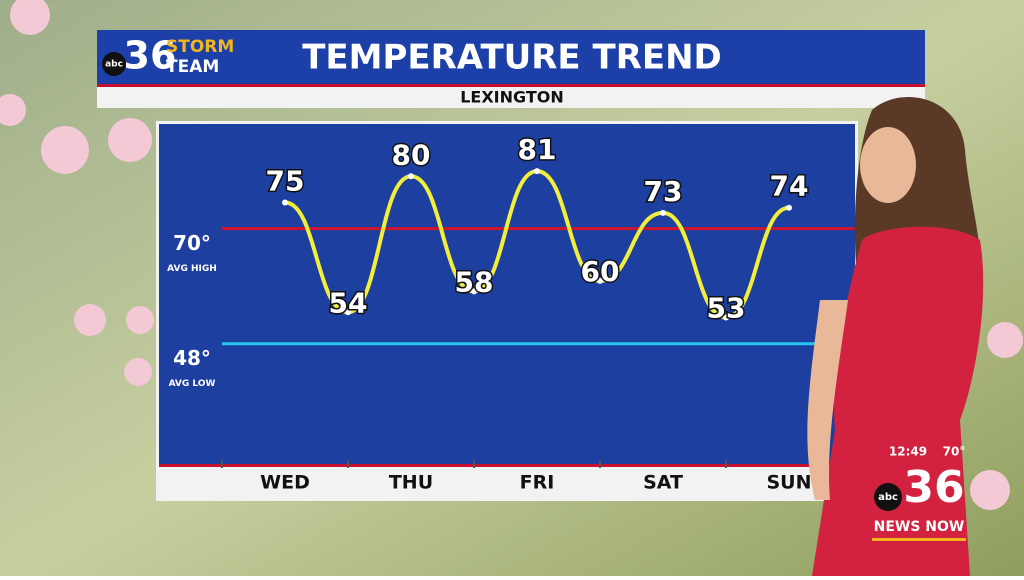  I want to click on chart-subtitle: LEXINGTON, so click(512, 97).